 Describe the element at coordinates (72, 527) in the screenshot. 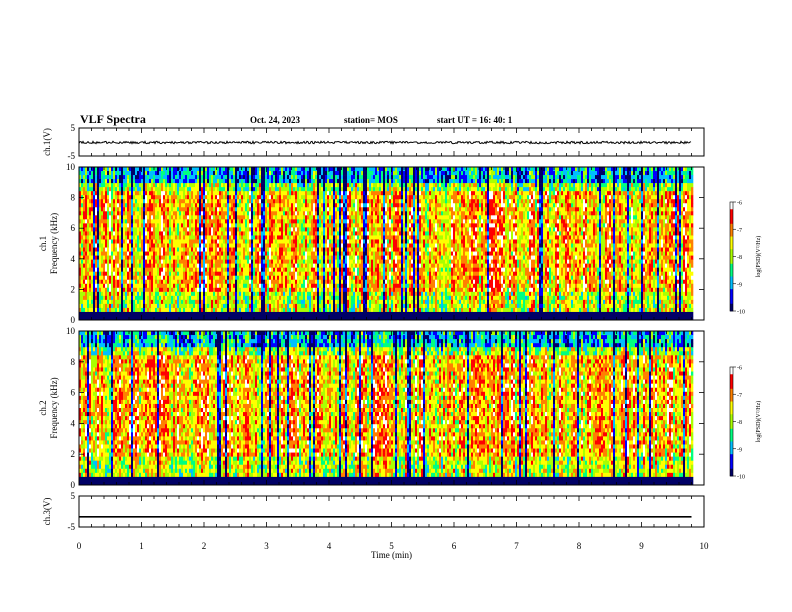

I see `ch3-wave-tick-label: -5` at that location.